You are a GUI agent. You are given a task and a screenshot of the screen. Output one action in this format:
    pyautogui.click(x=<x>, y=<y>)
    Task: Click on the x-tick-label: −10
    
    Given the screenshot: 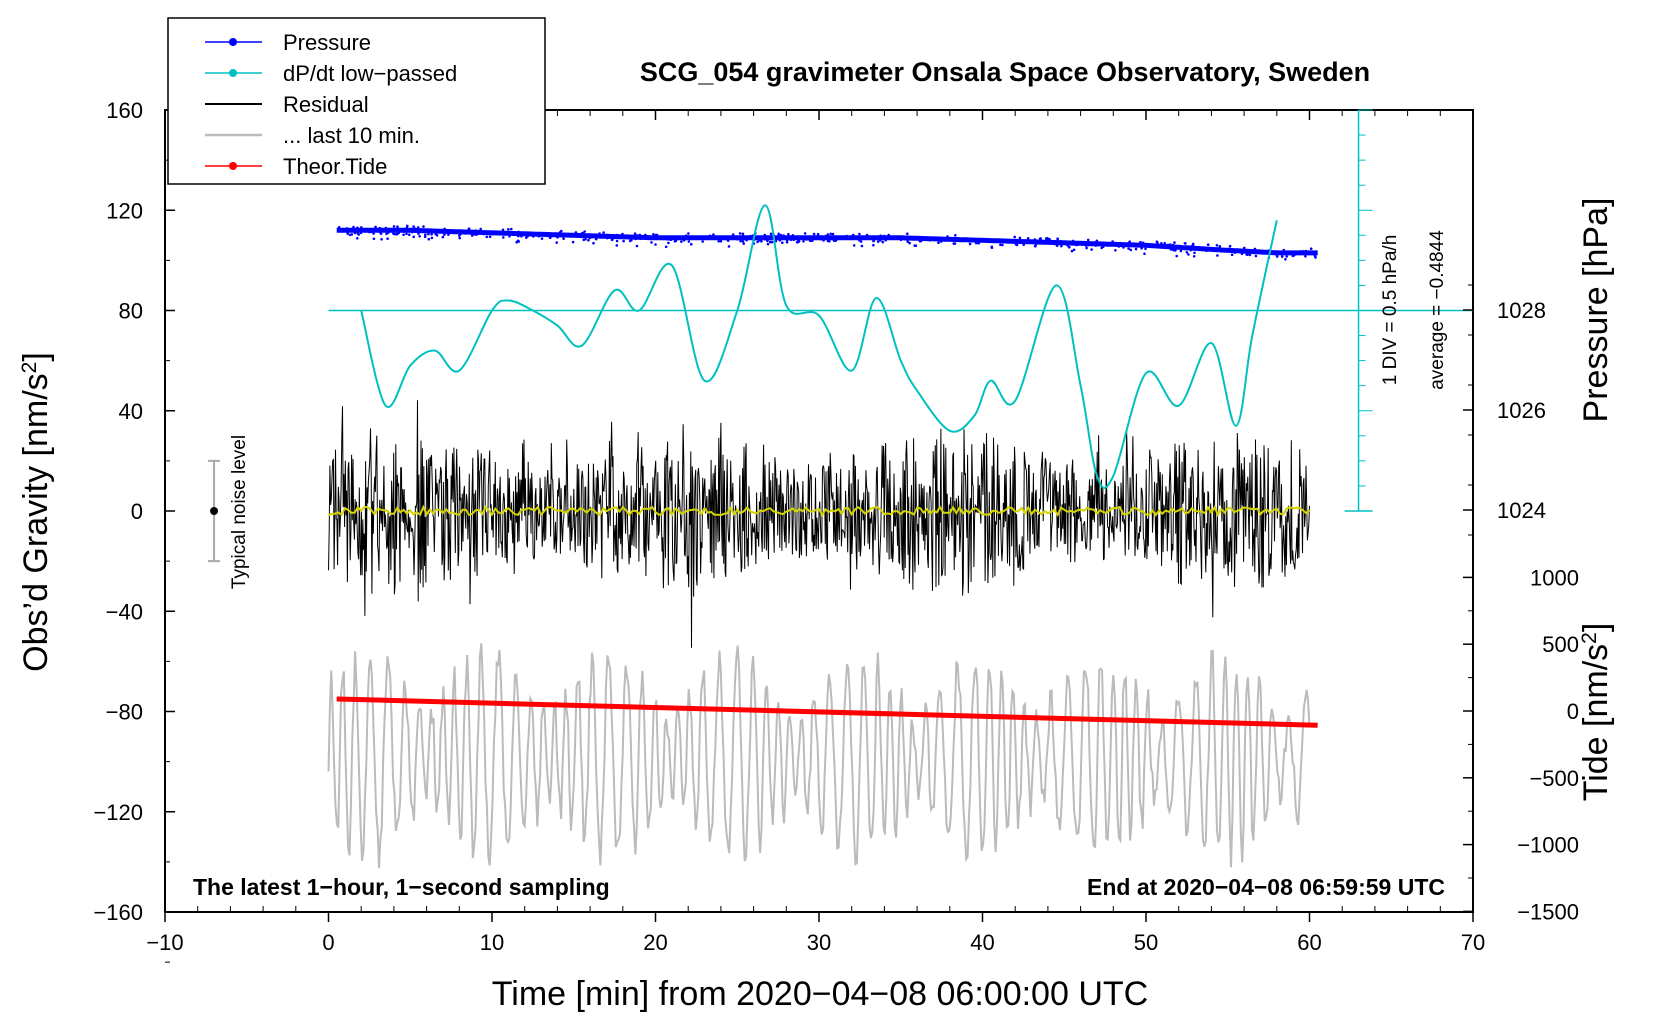 What is the action you would take?
    pyautogui.click(x=164, y=942)
    